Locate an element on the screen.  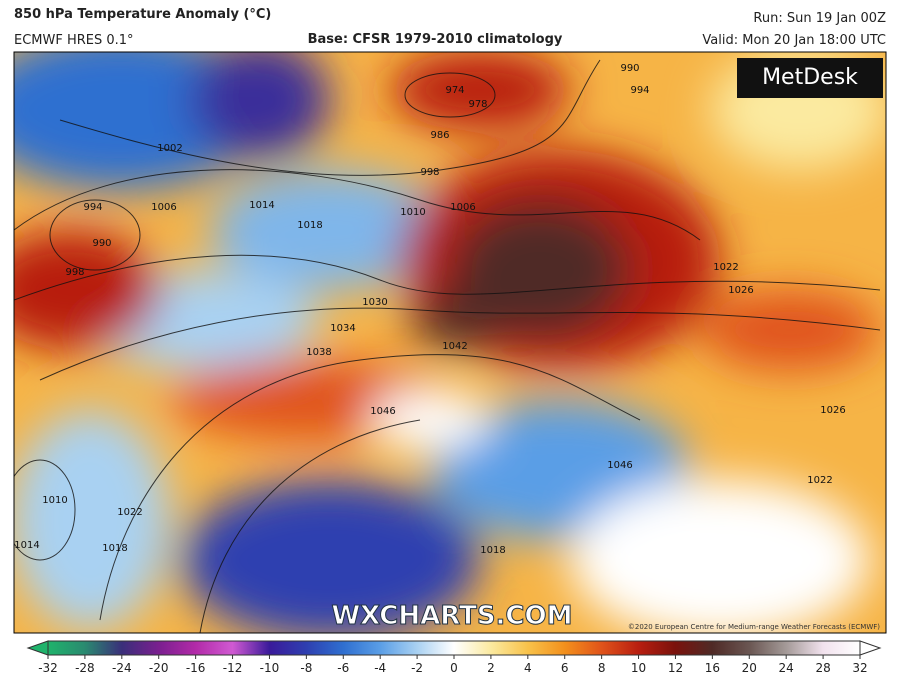
colorbar-label: -12 is located at coordinates (233, 668).